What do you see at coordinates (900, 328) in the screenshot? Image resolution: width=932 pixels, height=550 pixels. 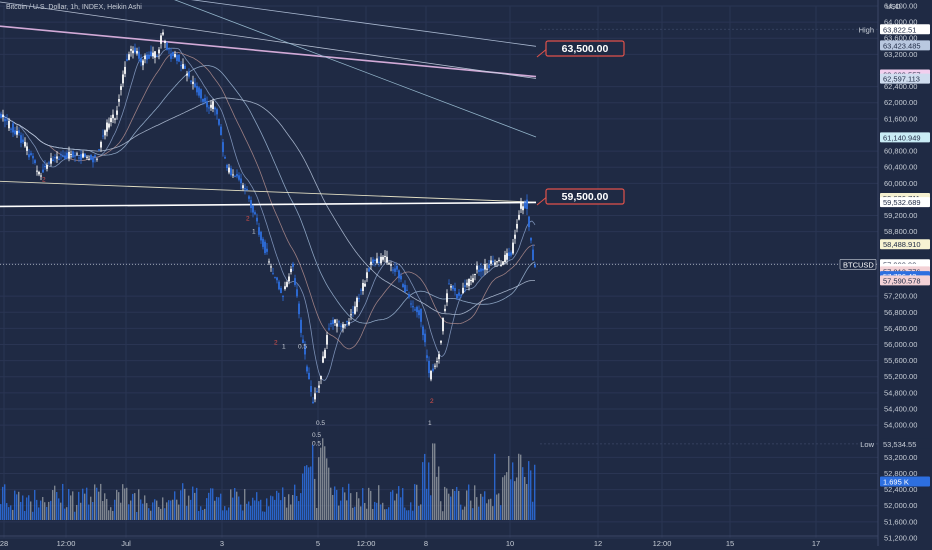 I see `price-tick-label: 56,400.00` at bounding box center [900, 328].